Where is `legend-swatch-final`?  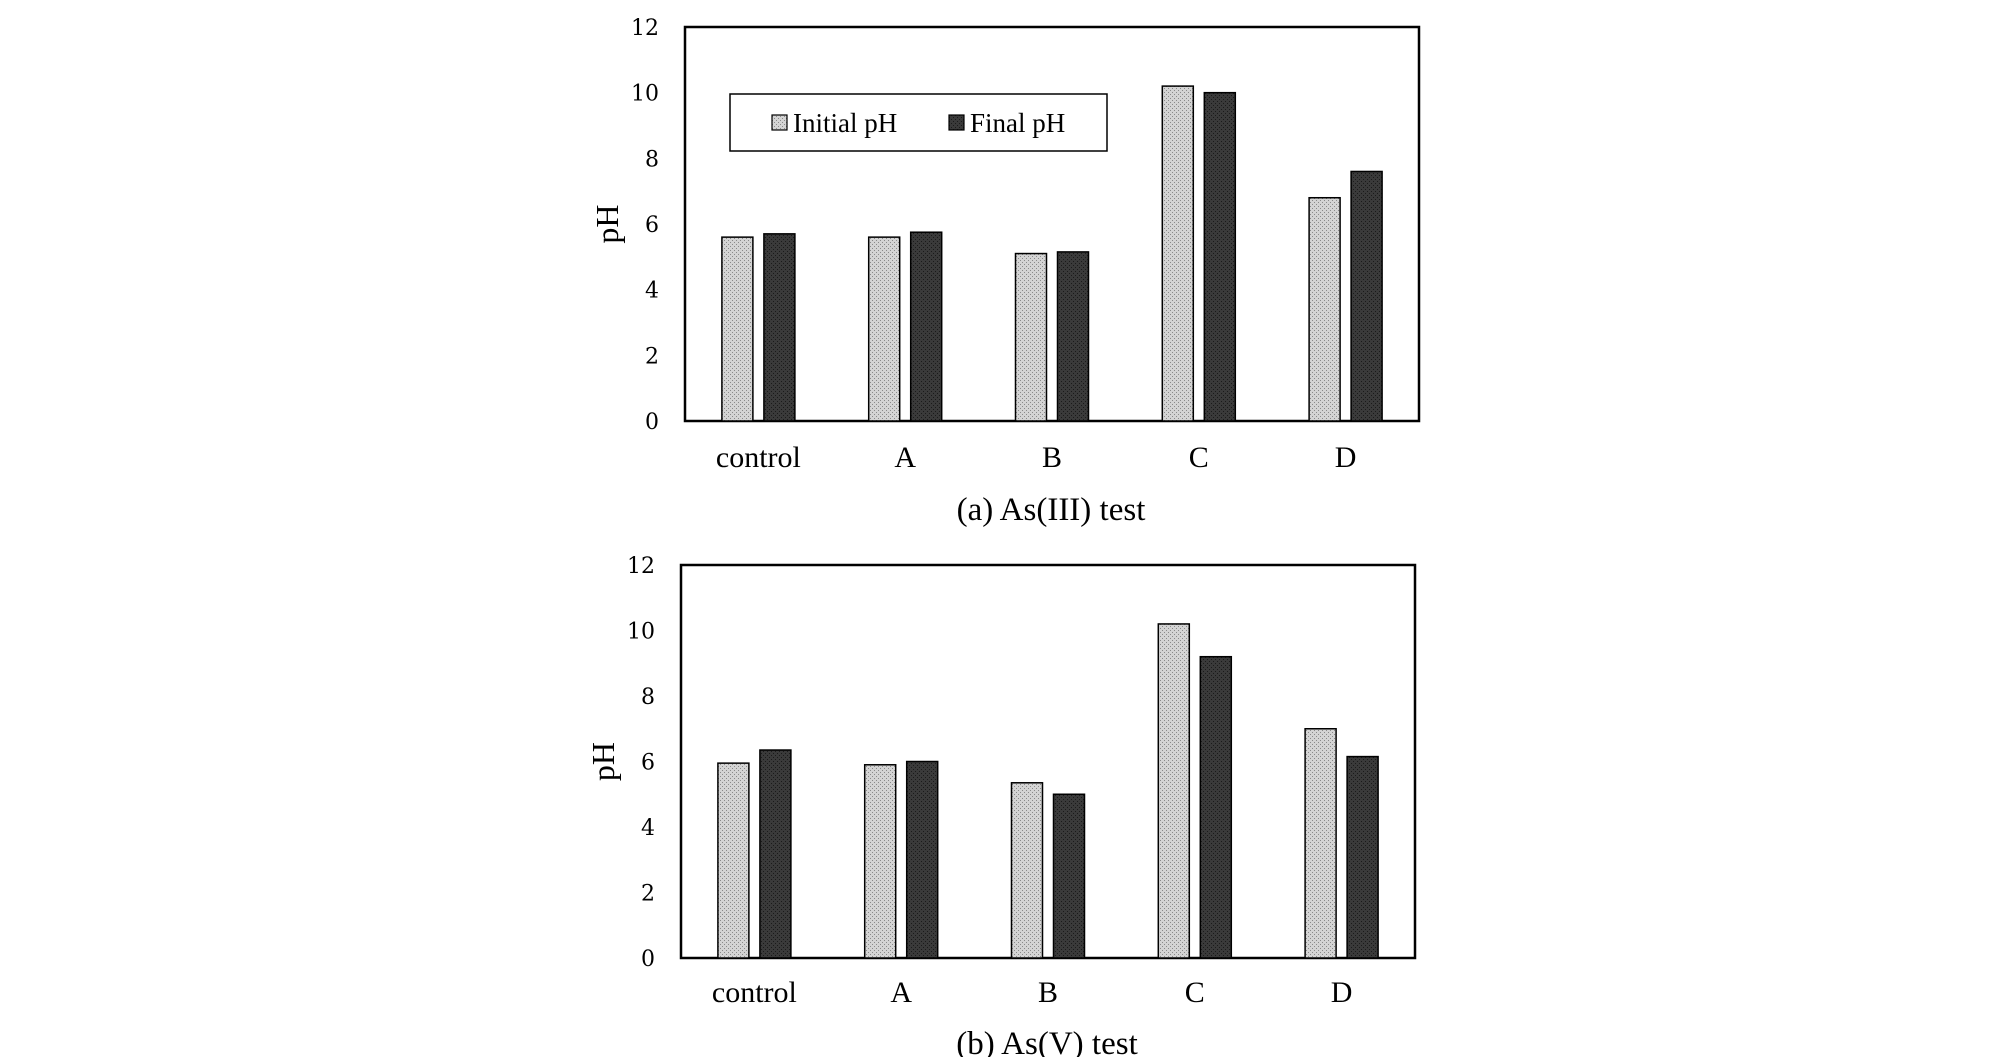 legend-swatch-final is located at coordinates (956, 122).